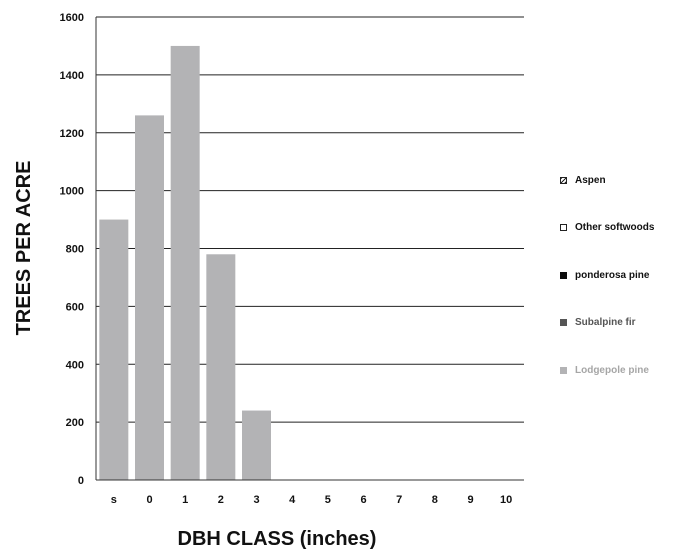 This screenshot has height=556, width=686. Describe the element at coordinates (256, 500) in the screenshot. I see `x-tick-label: 3` at that location.